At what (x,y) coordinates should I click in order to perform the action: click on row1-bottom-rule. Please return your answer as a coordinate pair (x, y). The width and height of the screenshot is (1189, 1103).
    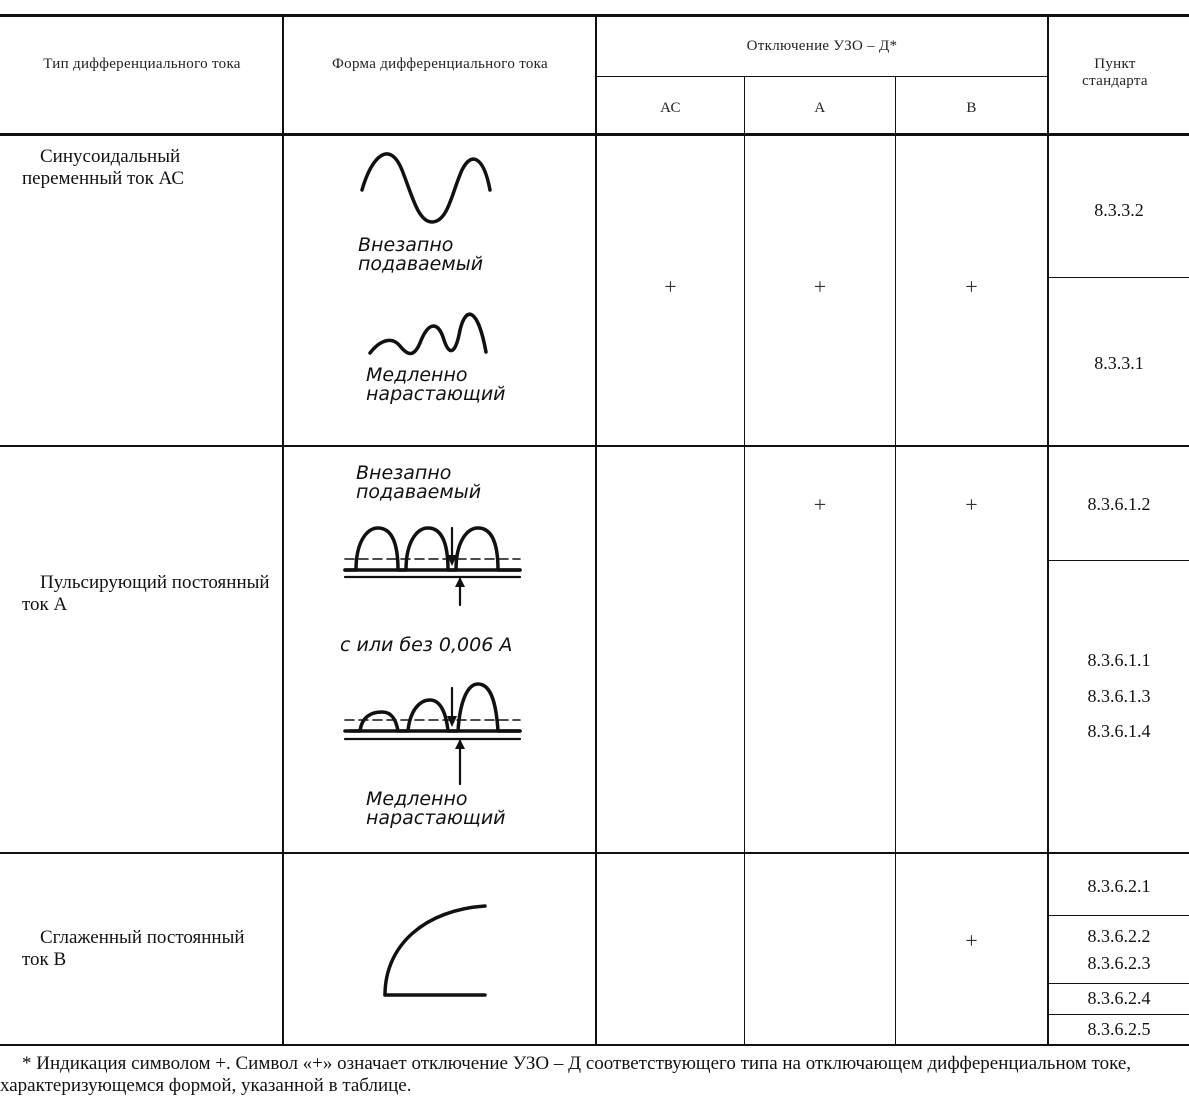
    Looking at the image, I should click on (594, 446).